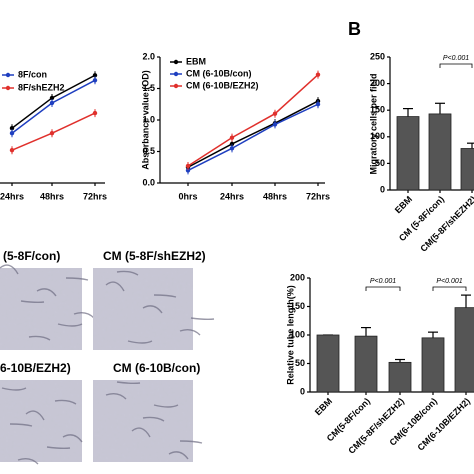 This screenshot has height=474, width=474. Describe the element at coordinates (148, 182) in the screenshot. I see `y-tick-label: 0.0` at that location.